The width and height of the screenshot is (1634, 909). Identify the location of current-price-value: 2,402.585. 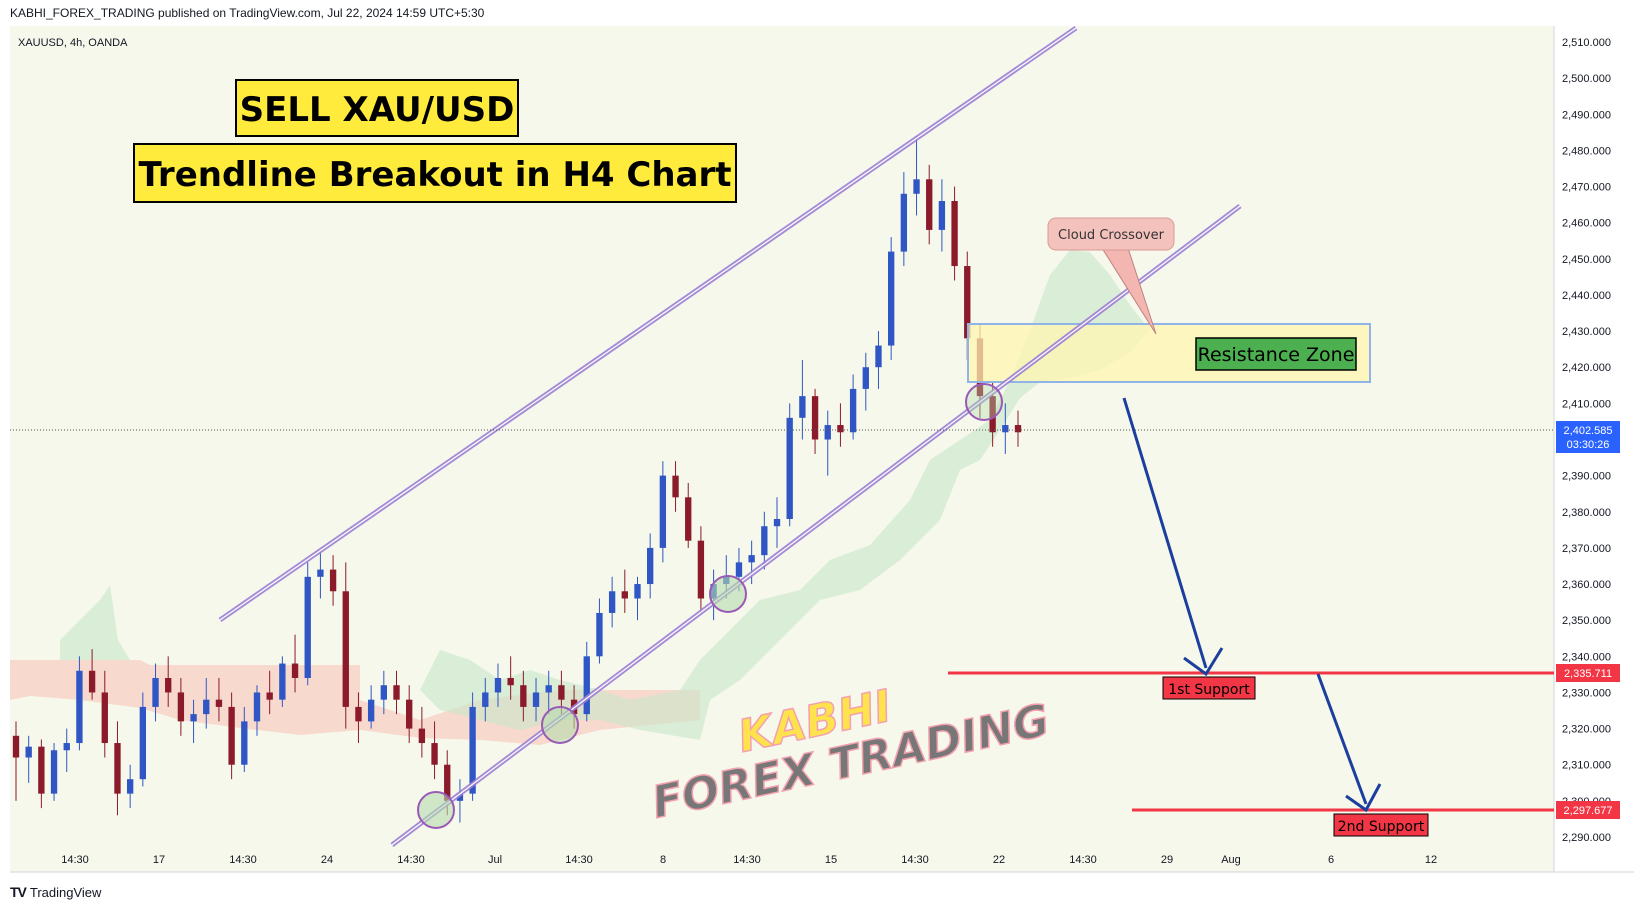
(1588, 431).